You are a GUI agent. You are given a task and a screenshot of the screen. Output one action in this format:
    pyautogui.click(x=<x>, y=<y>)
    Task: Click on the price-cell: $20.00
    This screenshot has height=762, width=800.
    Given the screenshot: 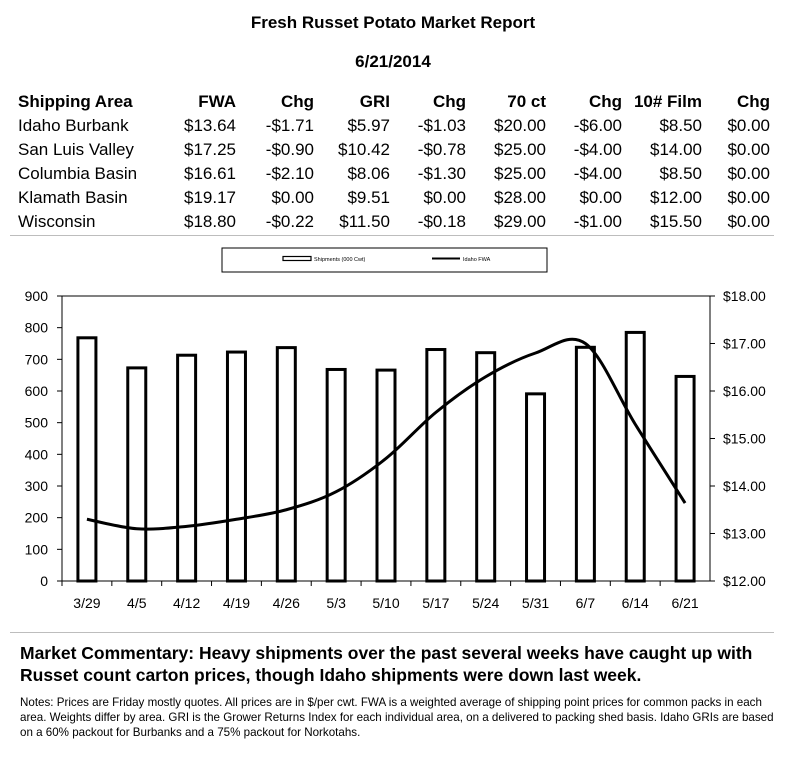 What is the action you would take?
    pyautogui.click(x=520, y=125)
    